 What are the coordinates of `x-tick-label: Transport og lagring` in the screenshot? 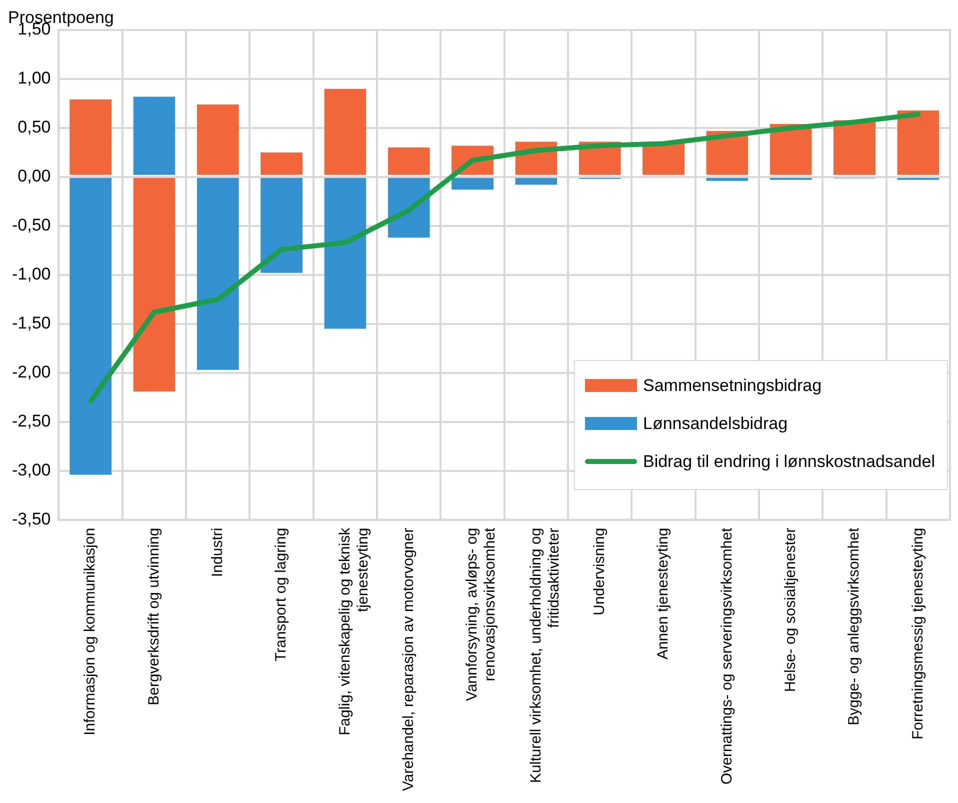 It's located at (281, 595).